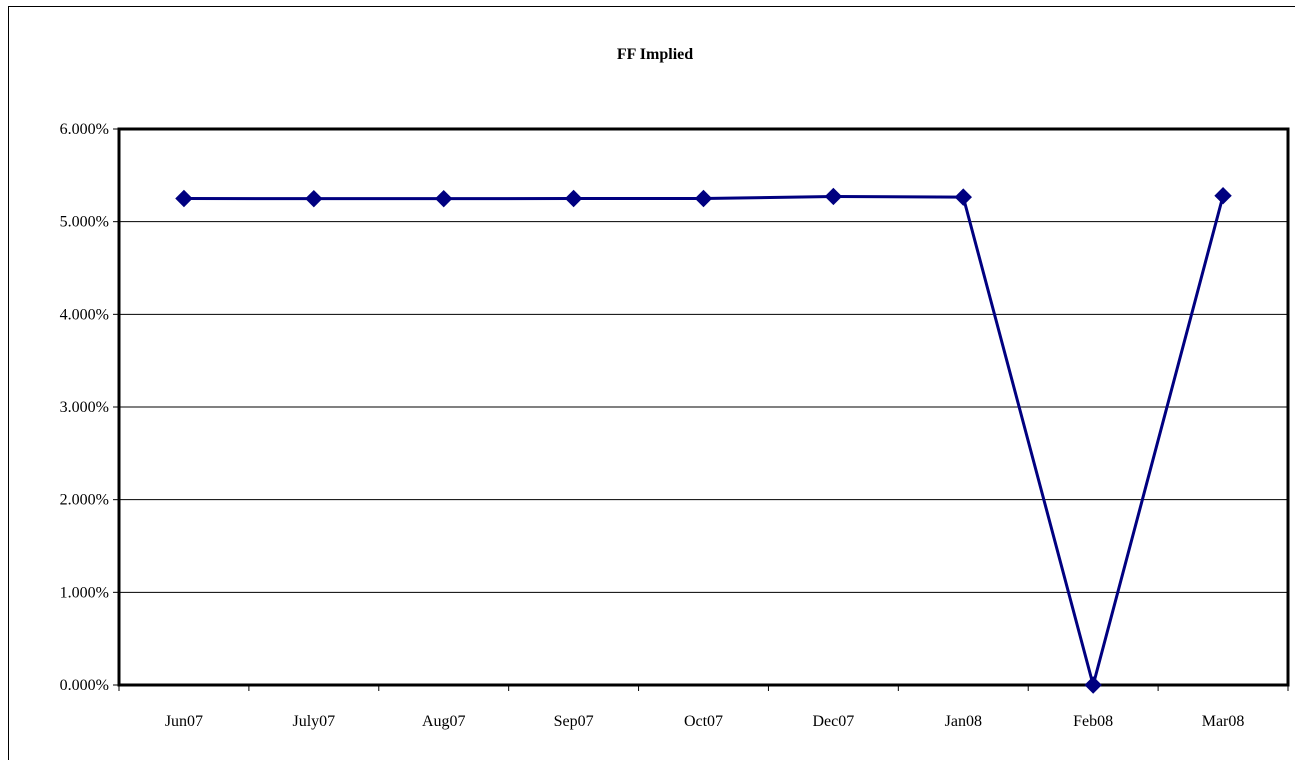 The width and height of the screenshot is (1296, 761). I want to click on data-point-jun07, so click(184, 198).